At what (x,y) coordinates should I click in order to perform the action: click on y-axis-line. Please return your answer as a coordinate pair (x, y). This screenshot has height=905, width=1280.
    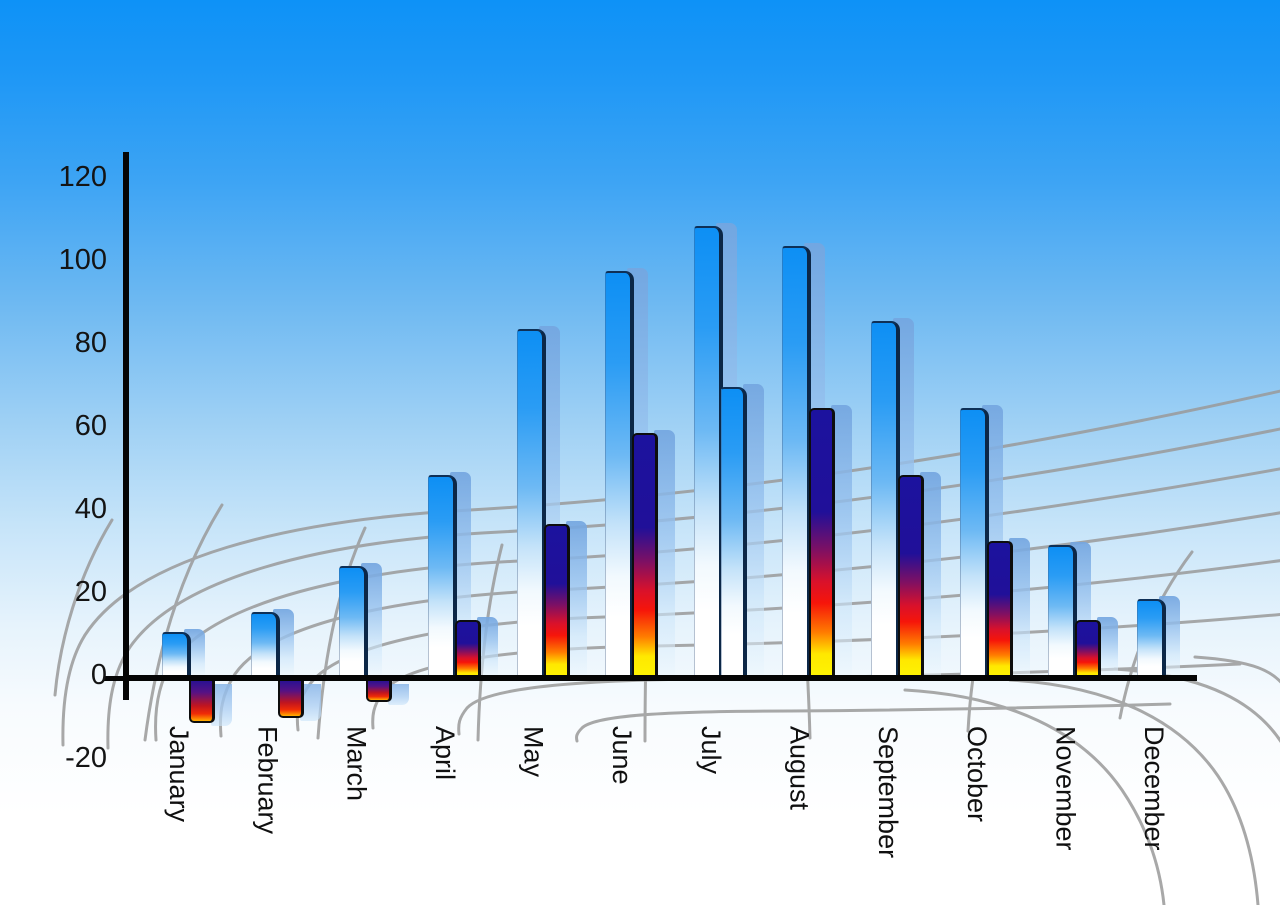
    Looking at the image, I should click on (126, 426).